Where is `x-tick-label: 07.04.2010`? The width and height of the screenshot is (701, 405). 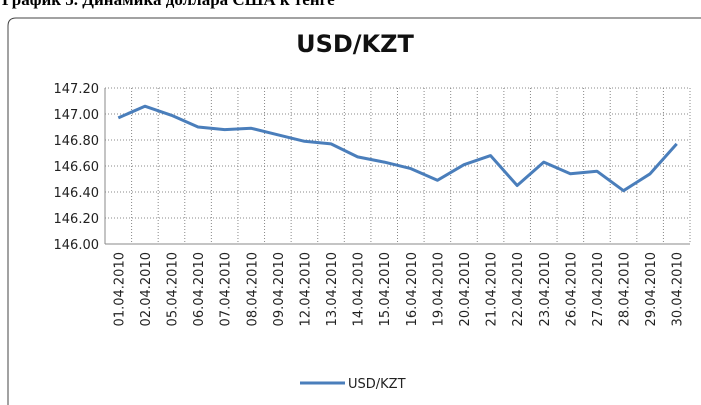
x-tick-label: 07.04.2010 is located at coordinates (226, 289).